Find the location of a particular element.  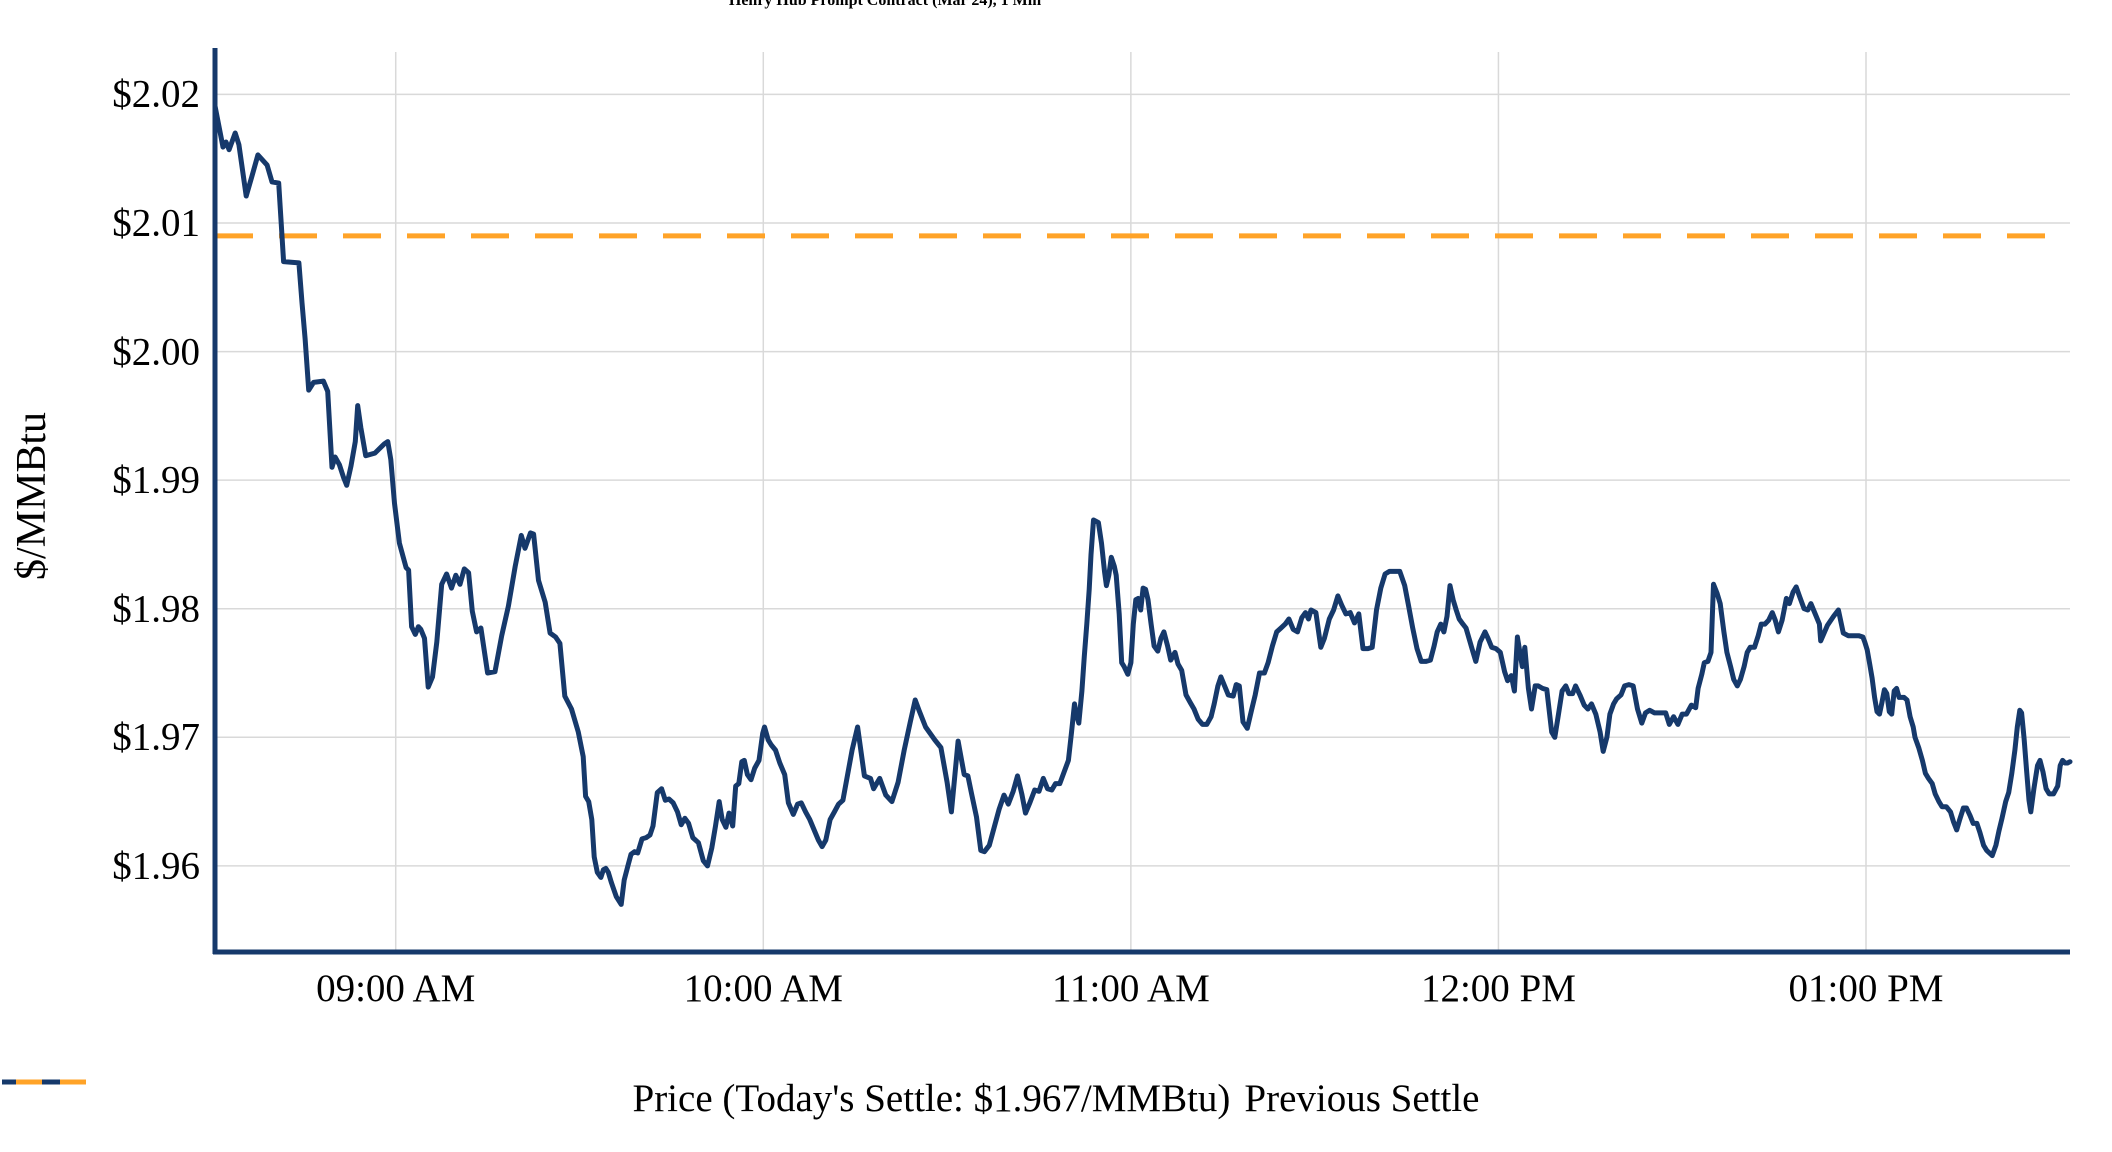

x-tick-label: 12:00 PM is located at coordinates (1498, 988).